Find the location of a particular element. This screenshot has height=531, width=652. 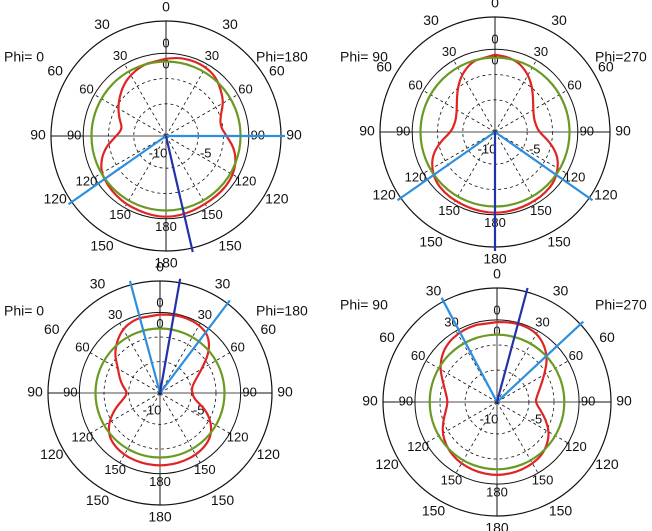

series-green-circle is located at coordinates (160, 393).